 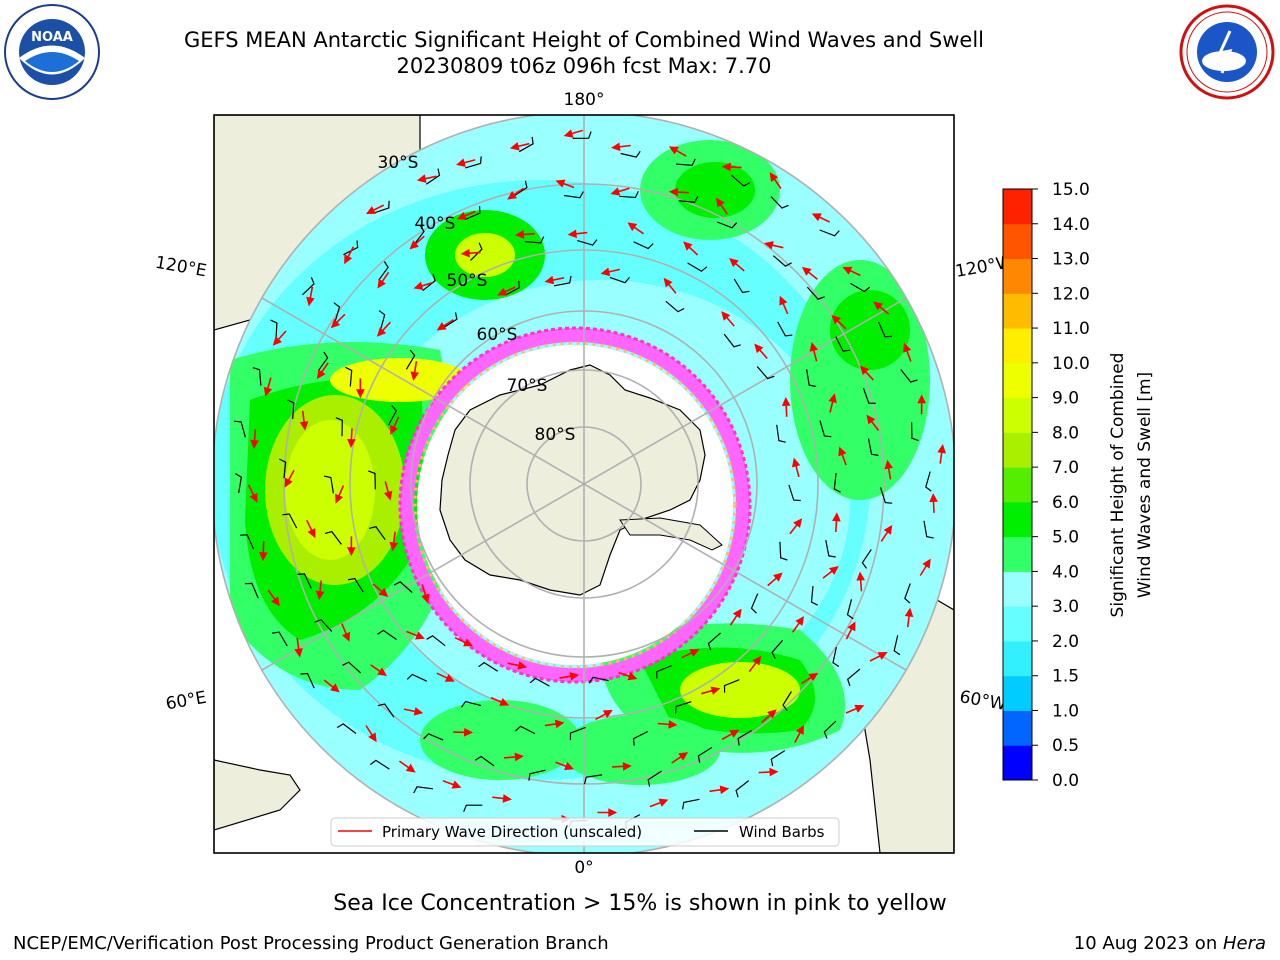 I want to click on colorbar-tick-label: 1.0, so click(x=1065, y=711).